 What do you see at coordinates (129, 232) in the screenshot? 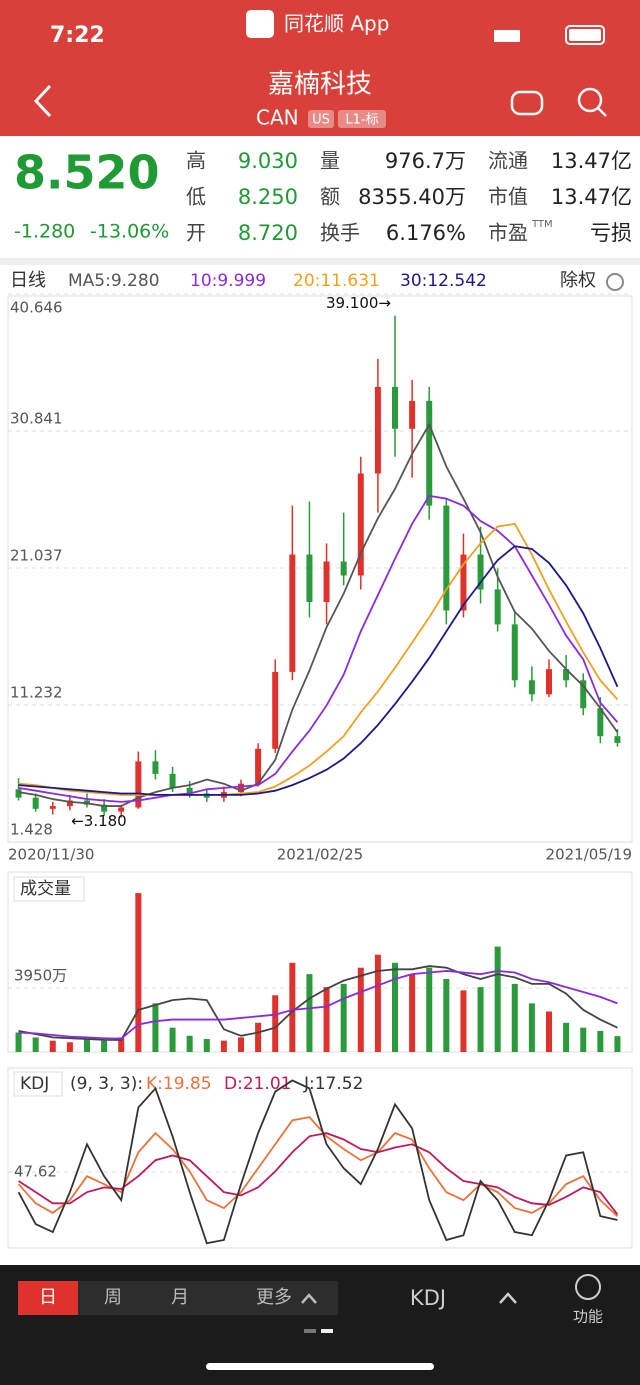
I see `change-pct: -13.06%` at bounding box center [129, 232].